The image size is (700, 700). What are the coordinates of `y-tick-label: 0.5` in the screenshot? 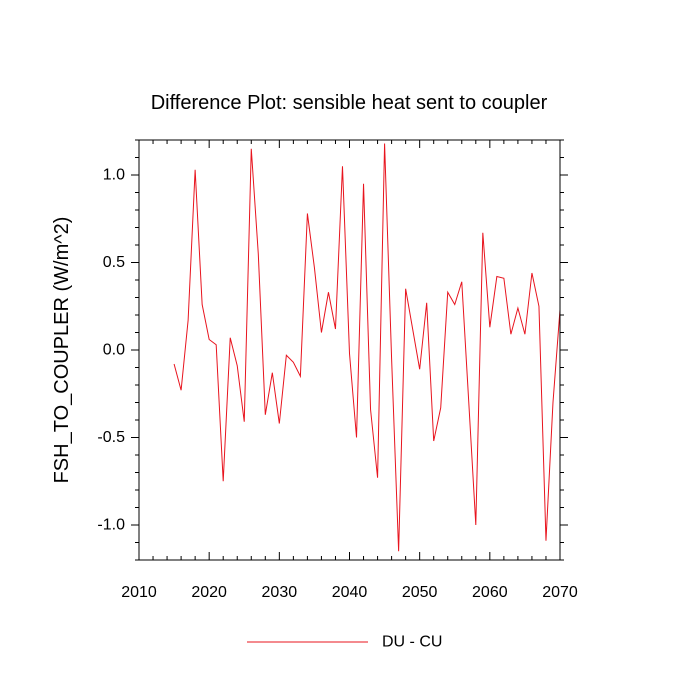 It's located at (114, 262).